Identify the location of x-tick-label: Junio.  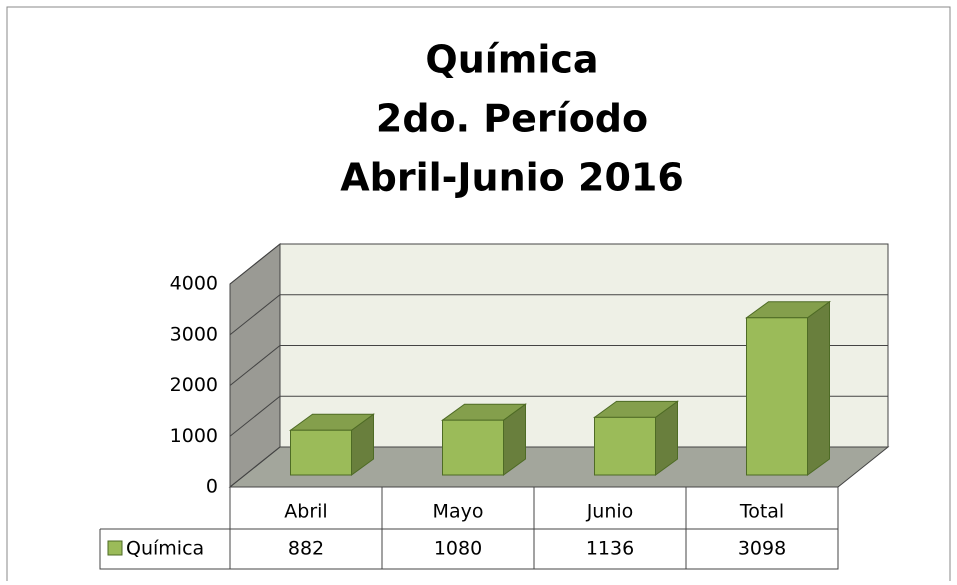
(610, 512).